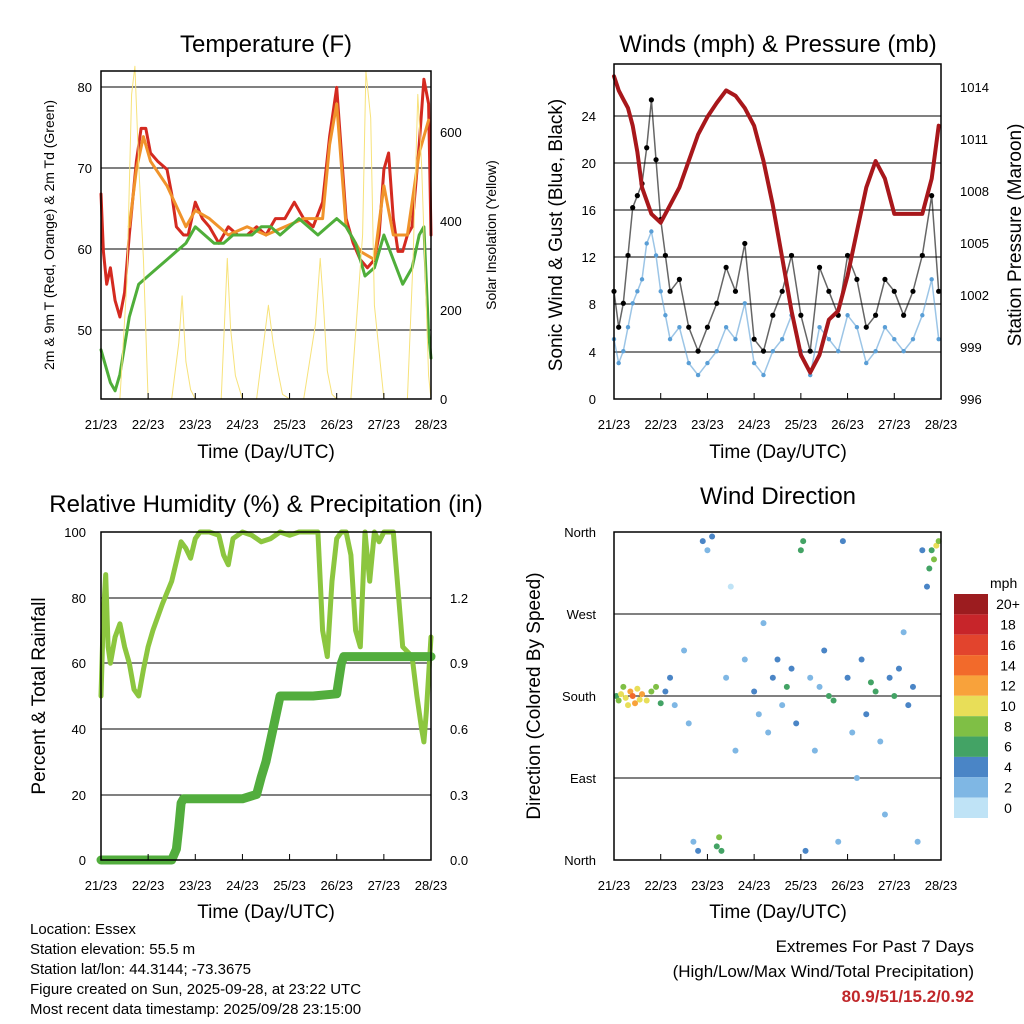 The height and width of the screenshot is (1024, 1024). Describe the element at coordinates (266, 452) in the screenshot. I see `temperature-xlabel: Time (Day/UTC)` at that location.